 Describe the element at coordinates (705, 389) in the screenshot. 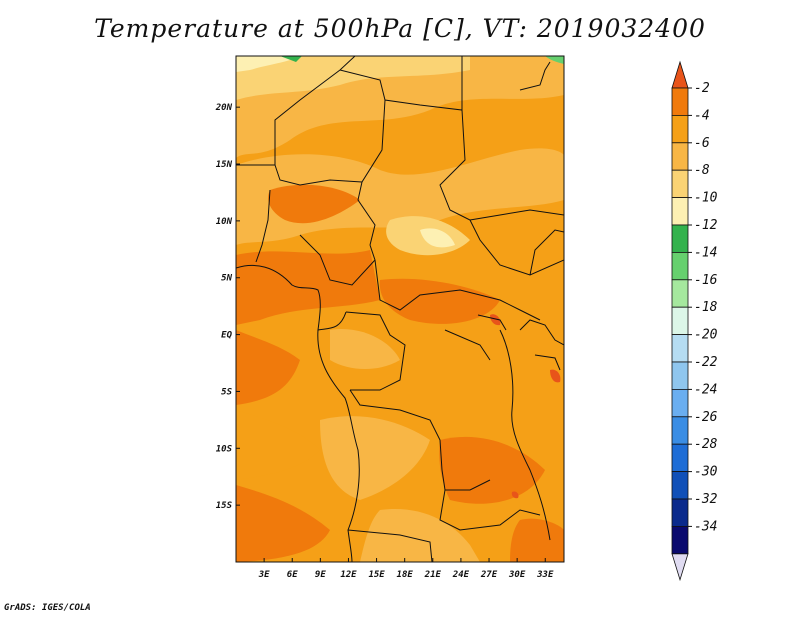

I see `colorbar-label: -24` at that location.